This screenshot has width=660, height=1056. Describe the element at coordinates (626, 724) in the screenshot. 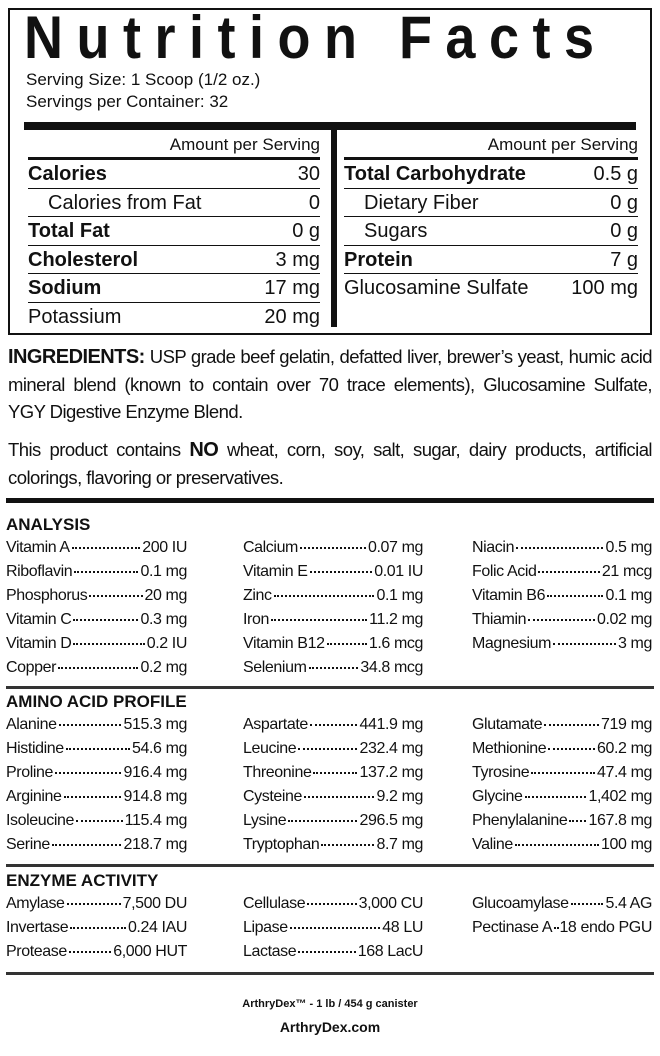

I see `item-value: 719 mg` at that location.